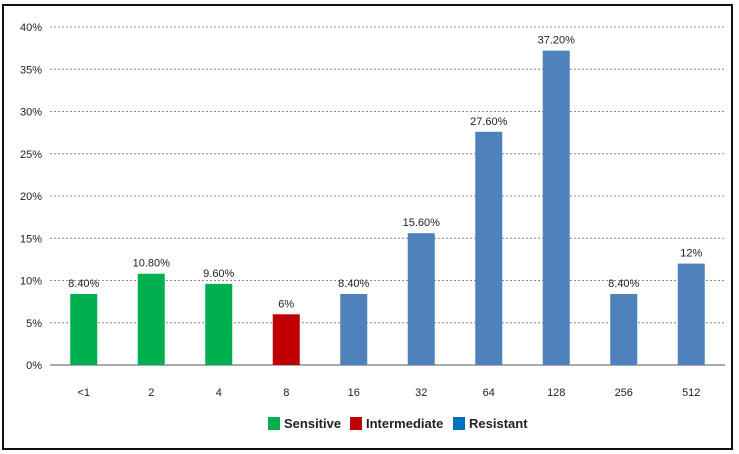  Describe the element at coordinates (286, 339) in the screenshot. I see `bar-intermediate` at that location.